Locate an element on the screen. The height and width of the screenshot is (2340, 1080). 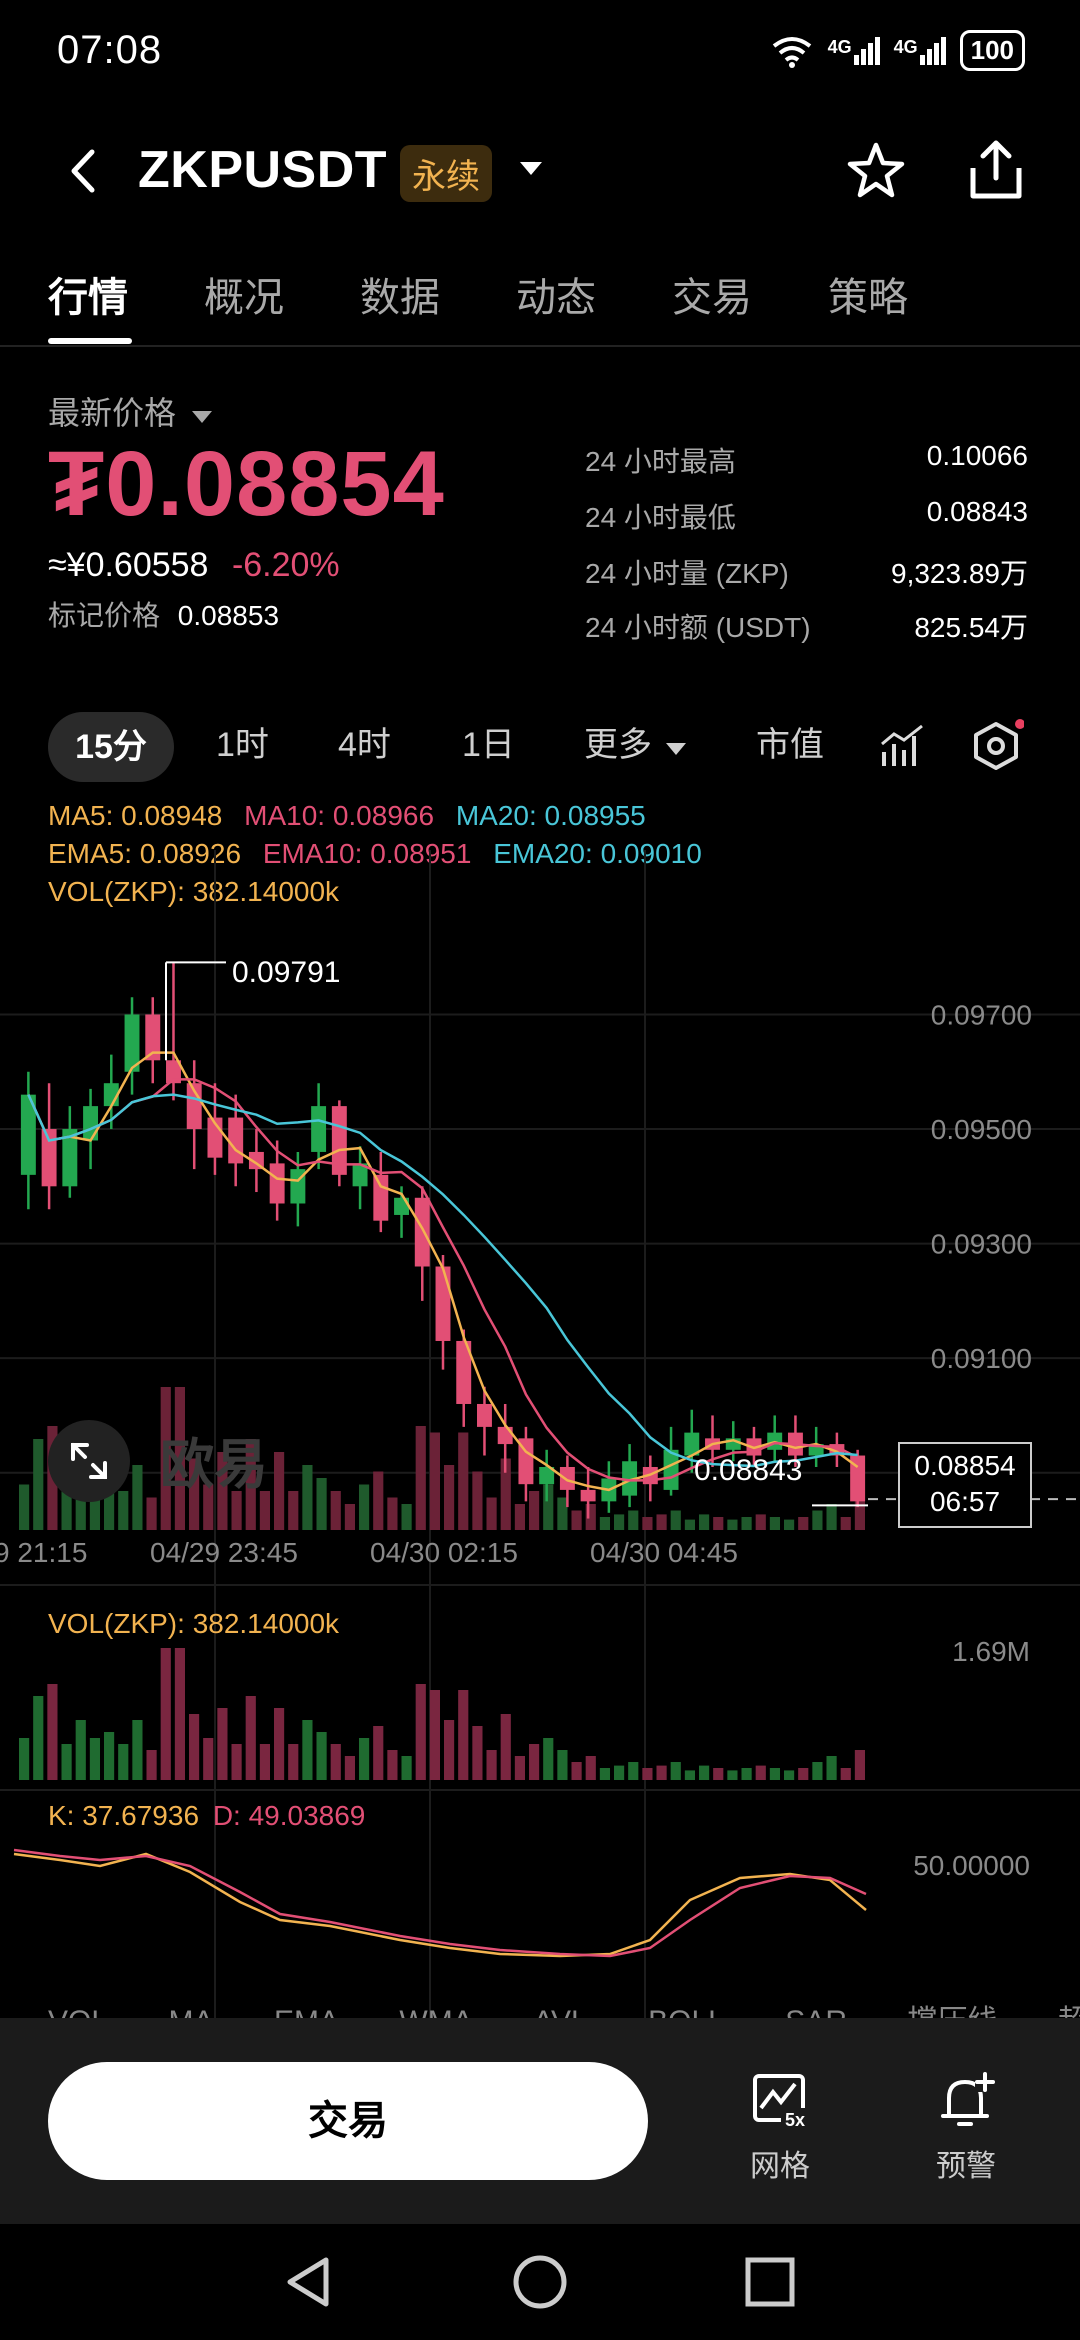
tab-data: 数据 is located at coordinates (400, 298).